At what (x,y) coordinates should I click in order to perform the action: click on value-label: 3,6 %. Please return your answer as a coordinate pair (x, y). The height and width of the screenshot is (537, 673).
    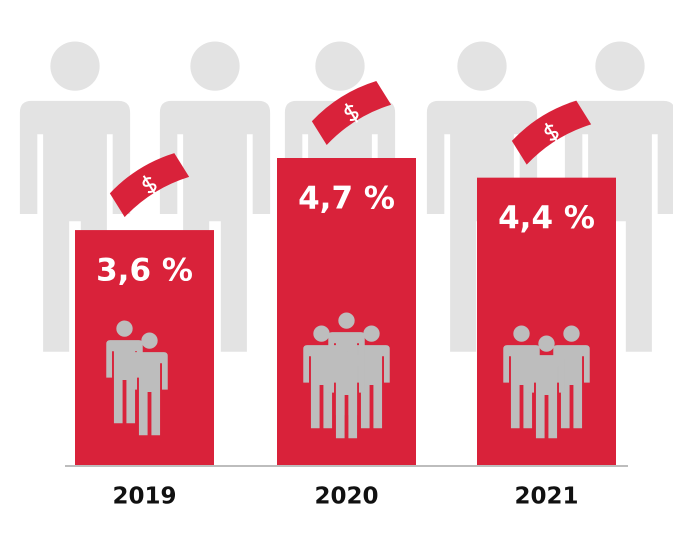
    Looking at the image, I should click on (144, 271).